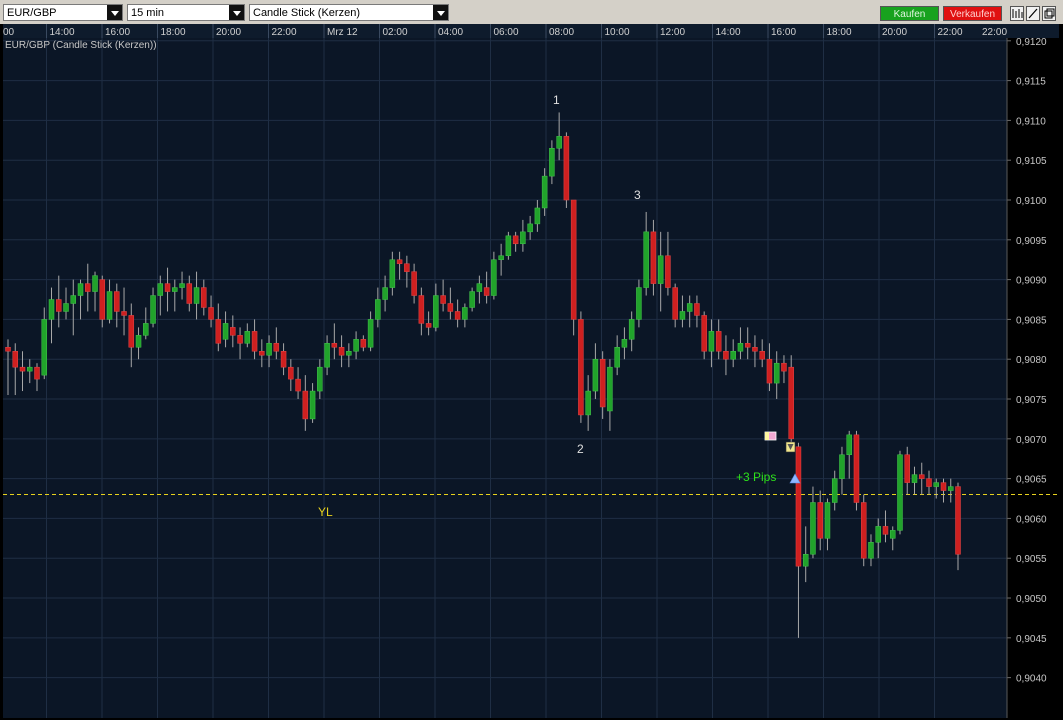 The width and height of the screenshot is (1063, 720). I want to click on y-tick-label: 0,9105, so click(1031, 161).